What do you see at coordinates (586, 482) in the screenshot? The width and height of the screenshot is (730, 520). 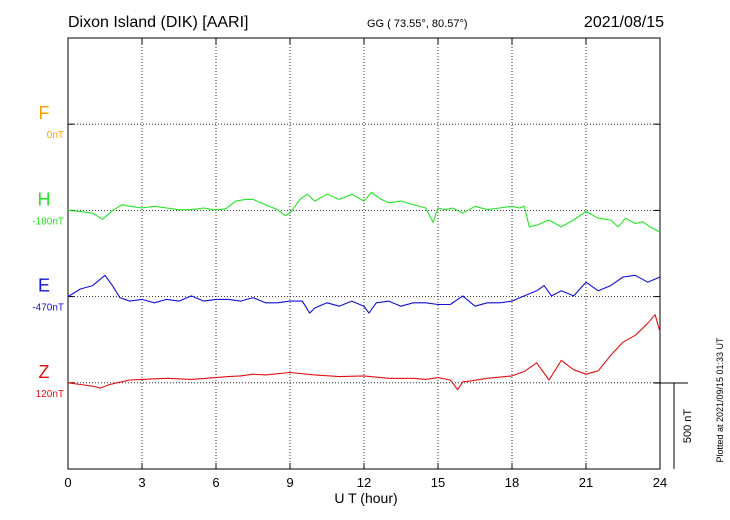 I see `x-tick-label: 21` at bounding box center [586, 482].